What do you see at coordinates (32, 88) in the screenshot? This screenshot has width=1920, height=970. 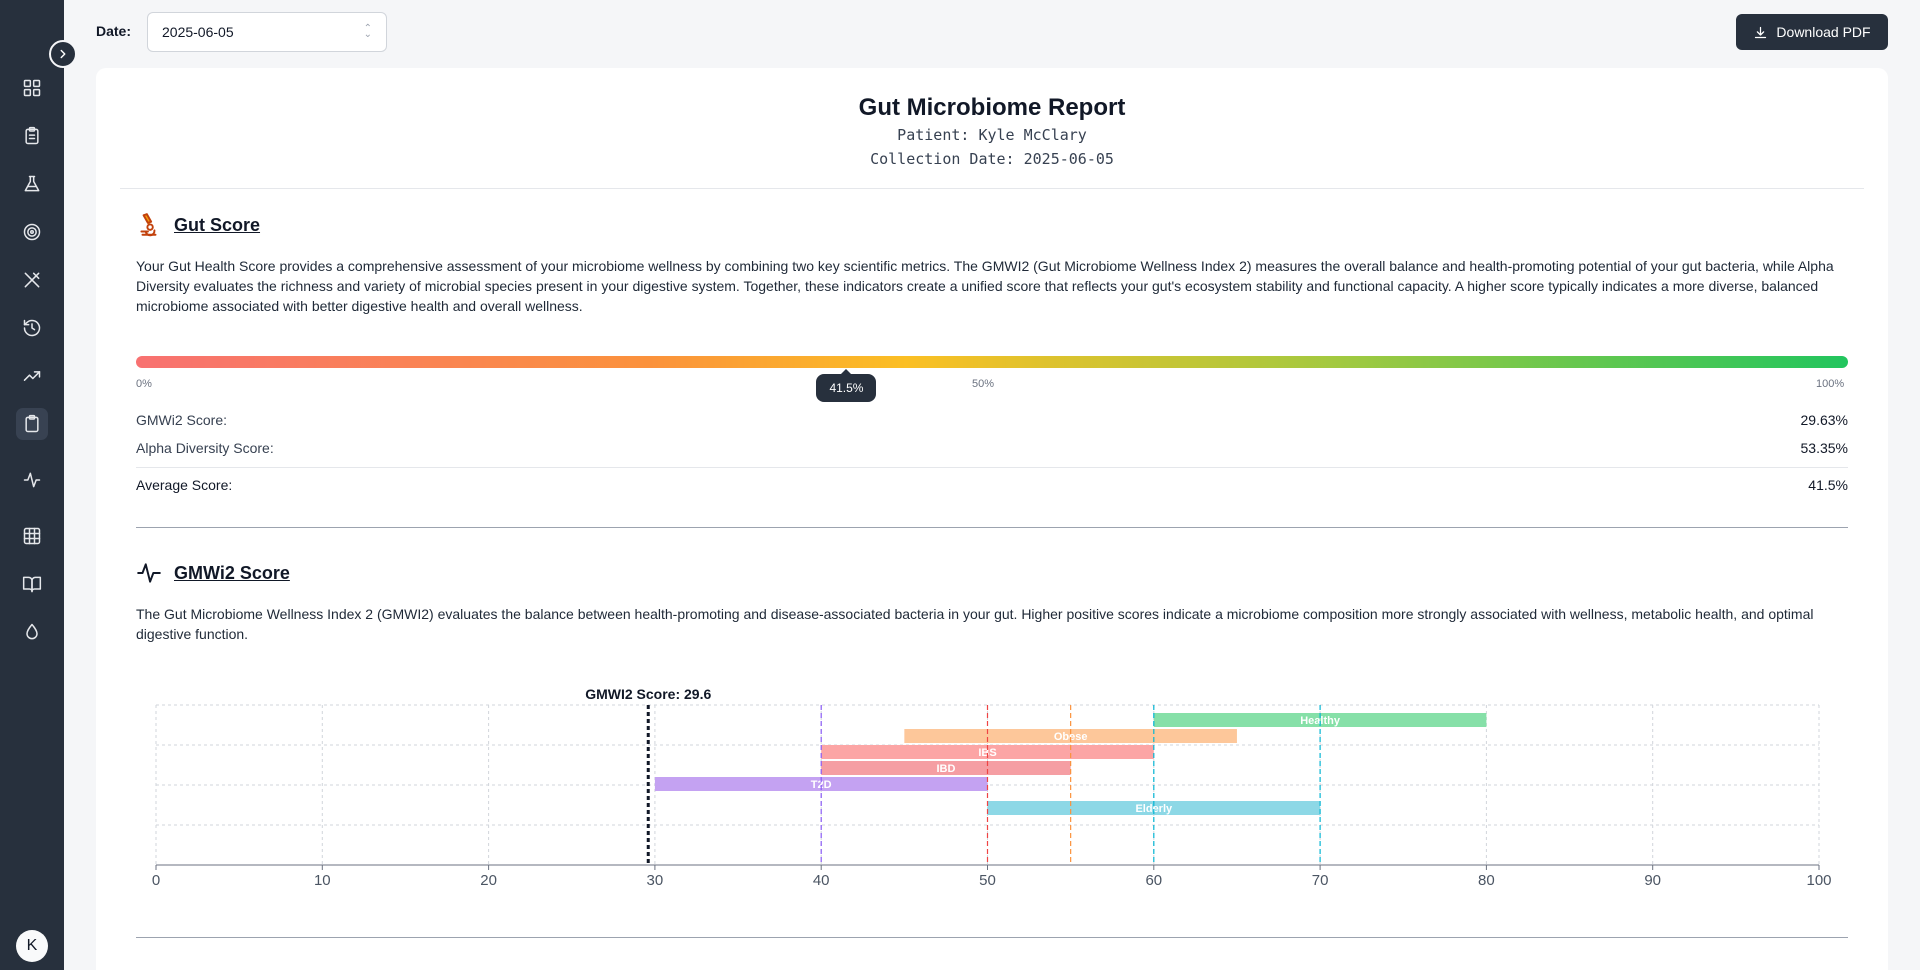 I see `dashboard-icon` at bounding box center [32, 88].